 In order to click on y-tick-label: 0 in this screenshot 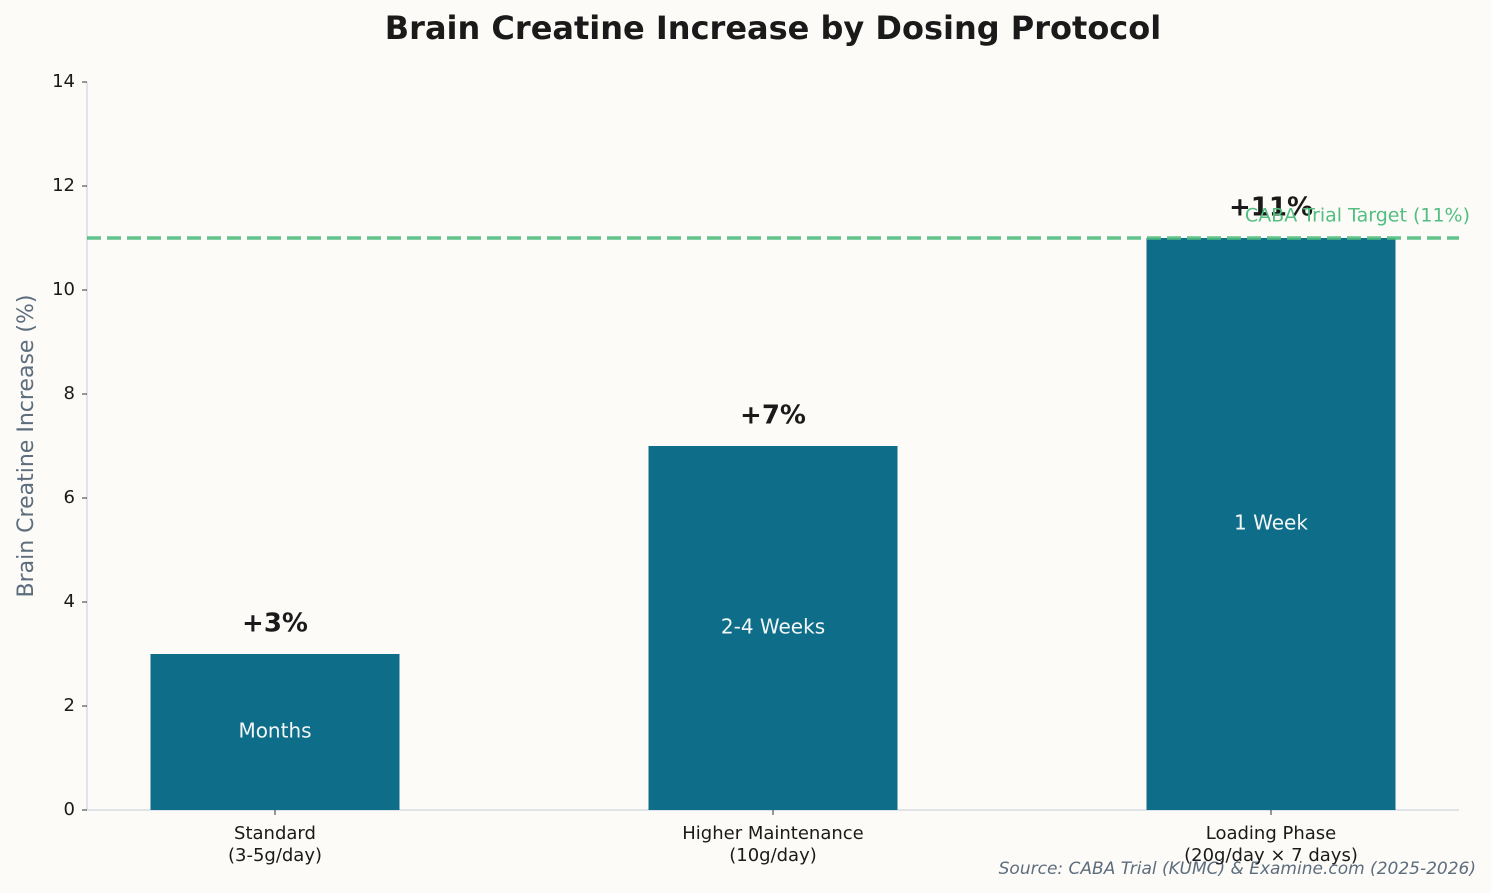, I will do `click(69, 809)`.